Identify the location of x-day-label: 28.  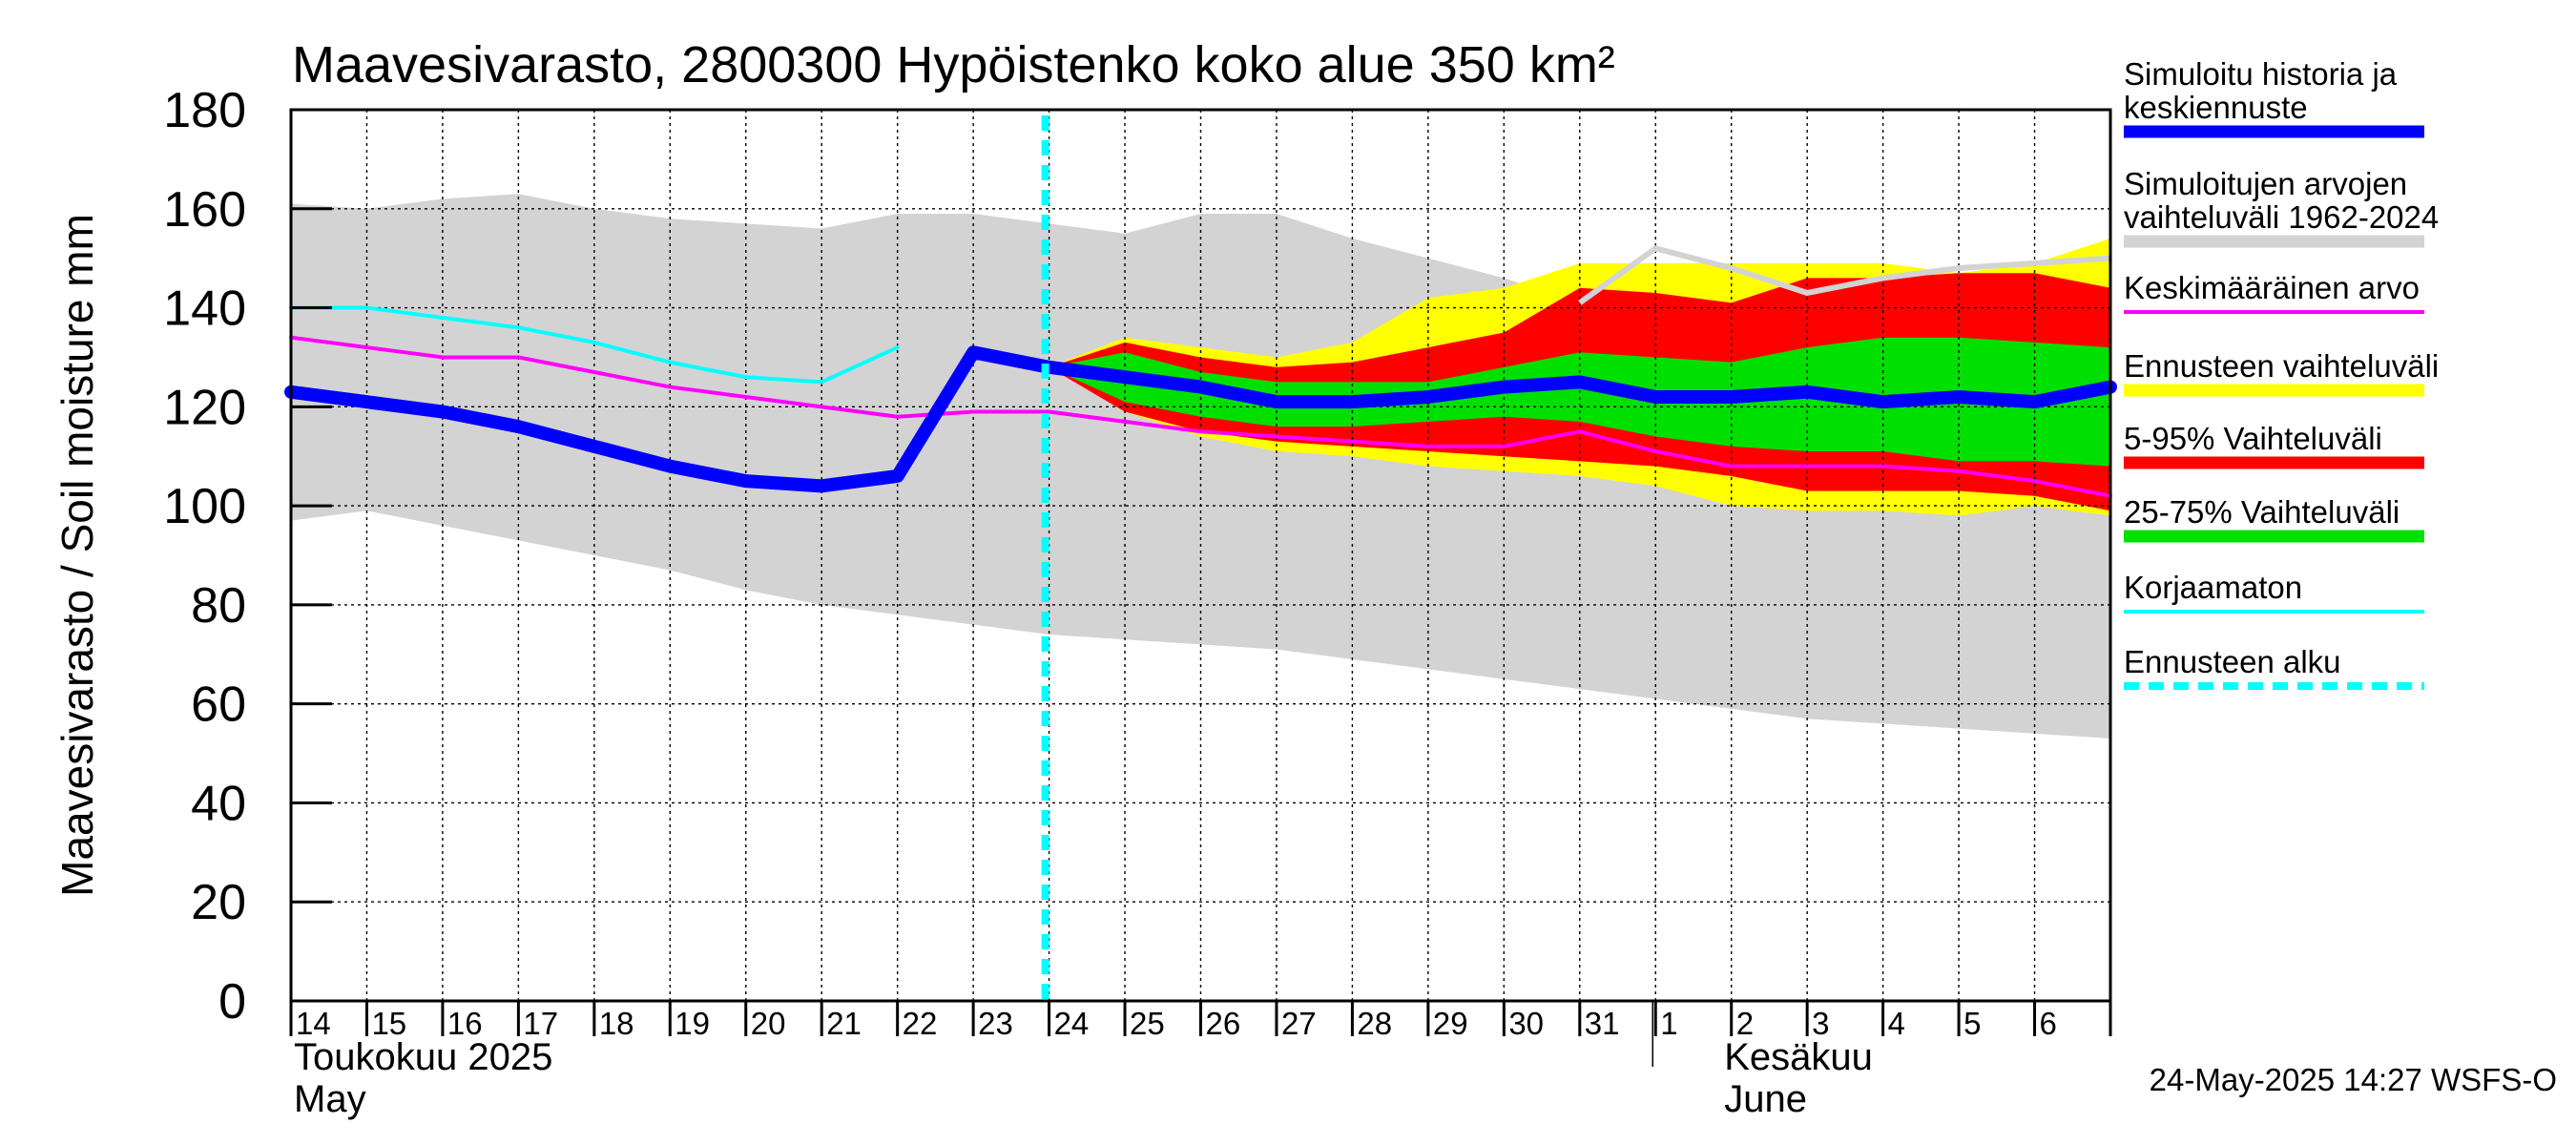
(1374, 1023).